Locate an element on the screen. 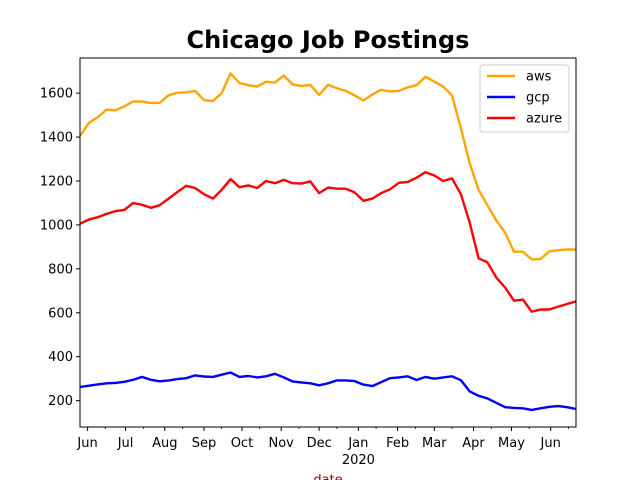 The height and width of the screenshot is (480, 640). x-axis-label: date is located at coordinates (327, 476).